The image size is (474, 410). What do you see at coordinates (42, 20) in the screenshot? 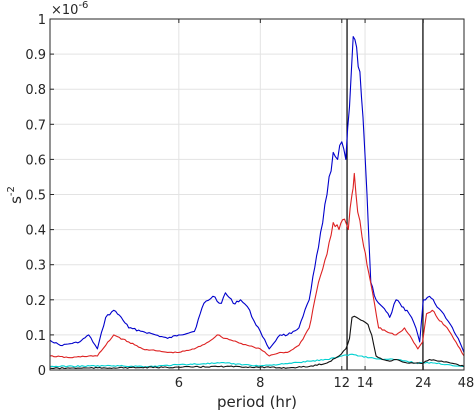
I see `y-tick-label: 1` at bounding box center [42, 20].